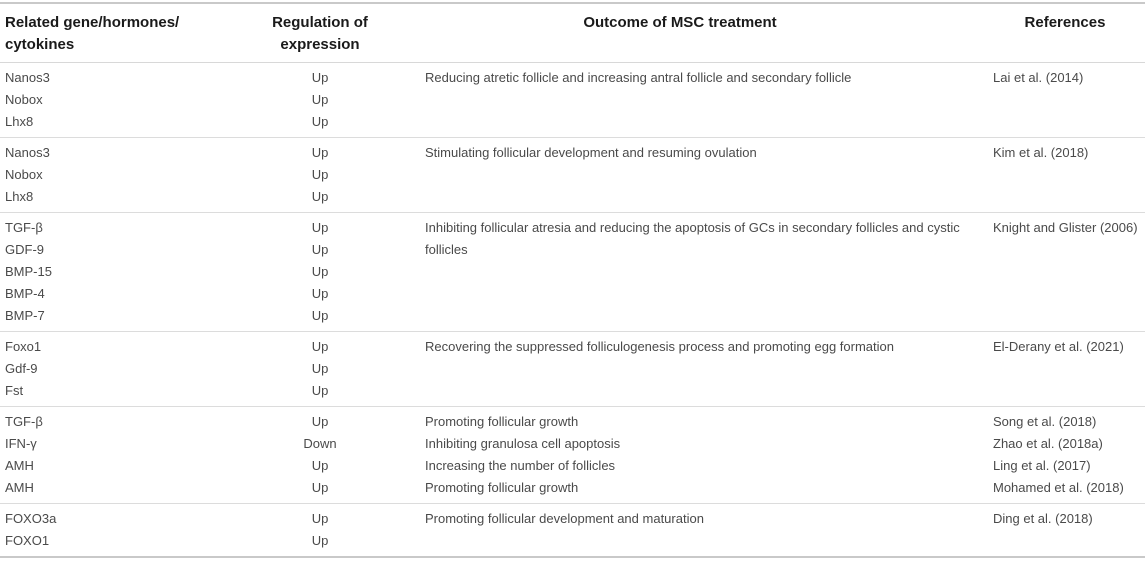 This screenshot has width=1145, height=562. I want to click on outcome-text: Inhibiting granulosa cell apoptosis, so click(523, 443).